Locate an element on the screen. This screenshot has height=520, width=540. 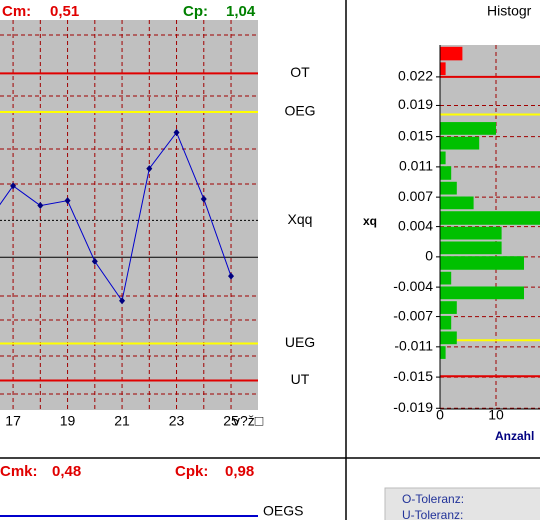
y-tick-label: -0.004 is located at coordinates (413, 286).